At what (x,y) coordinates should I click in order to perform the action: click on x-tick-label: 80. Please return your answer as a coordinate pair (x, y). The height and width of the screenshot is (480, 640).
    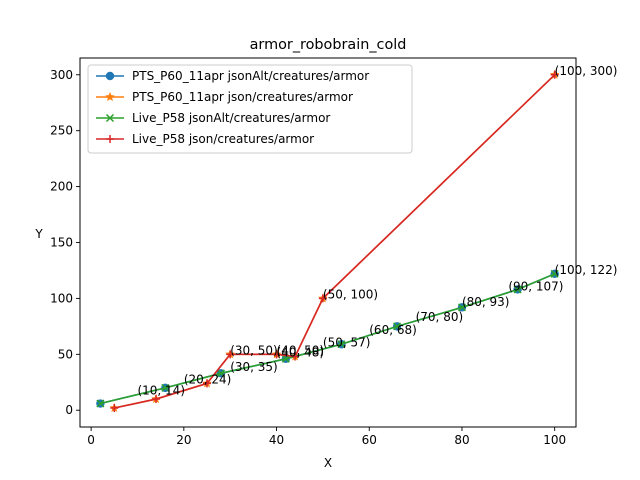
    Looking at the image, I should click on (461, 440).